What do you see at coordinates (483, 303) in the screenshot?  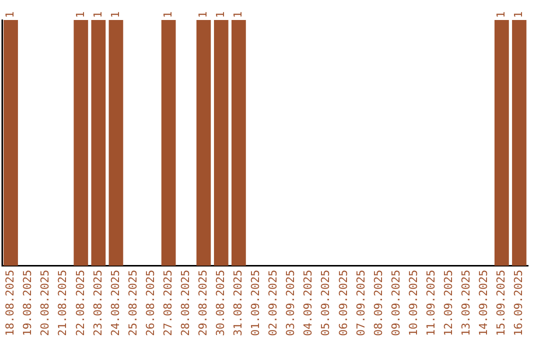 I see `x-tick-label: 14.09.2025` at bounding box center [483, 303].